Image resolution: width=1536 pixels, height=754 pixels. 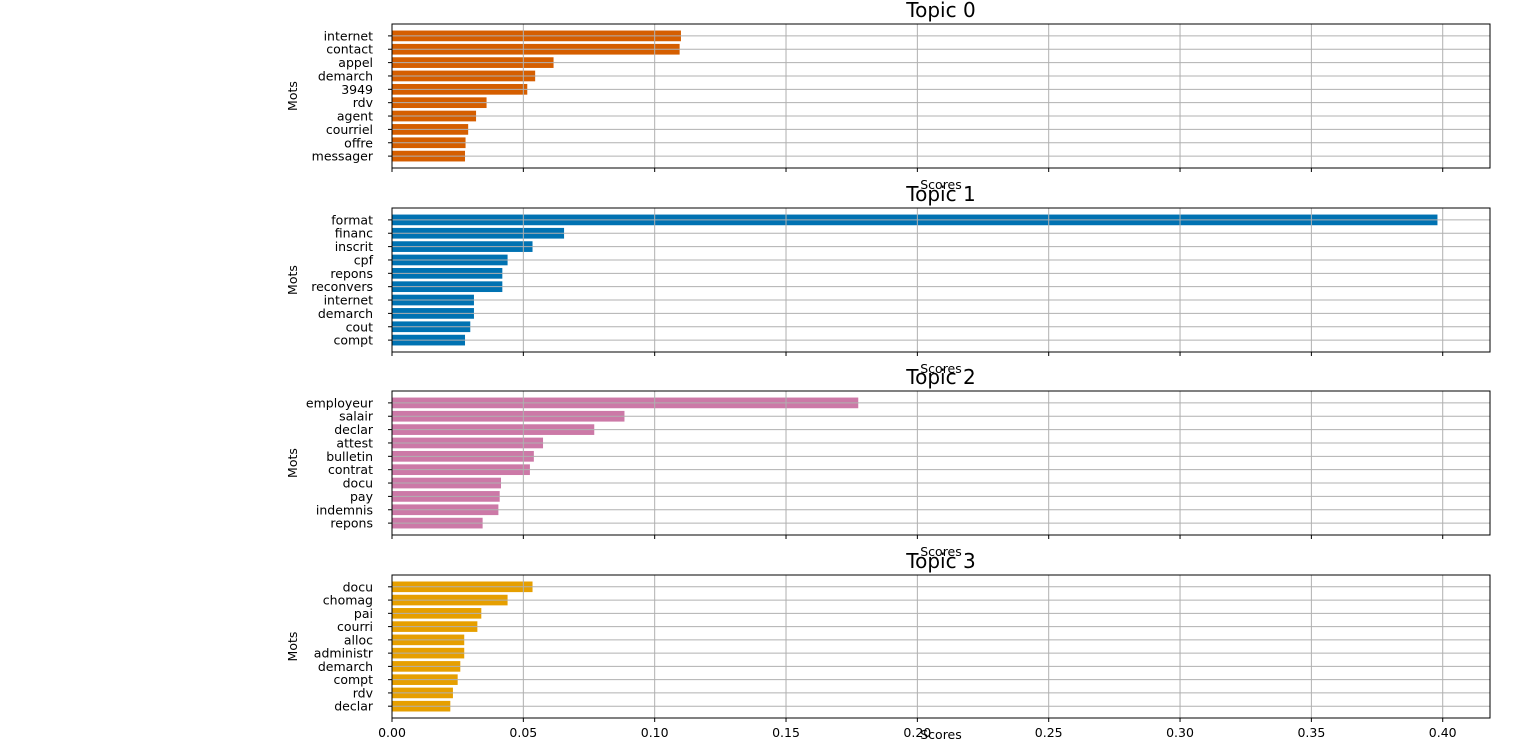 I want to click on chart-title: Topic 2, so click(x=940, y=377).